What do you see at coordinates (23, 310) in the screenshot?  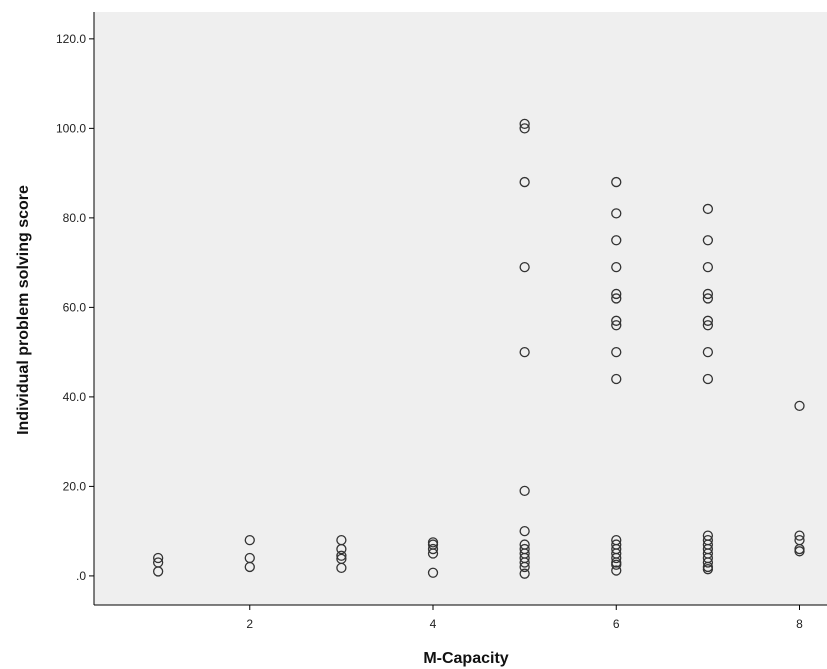 I see `y-axis-title: Individual problem solving score` at bounding box center [23, 310].